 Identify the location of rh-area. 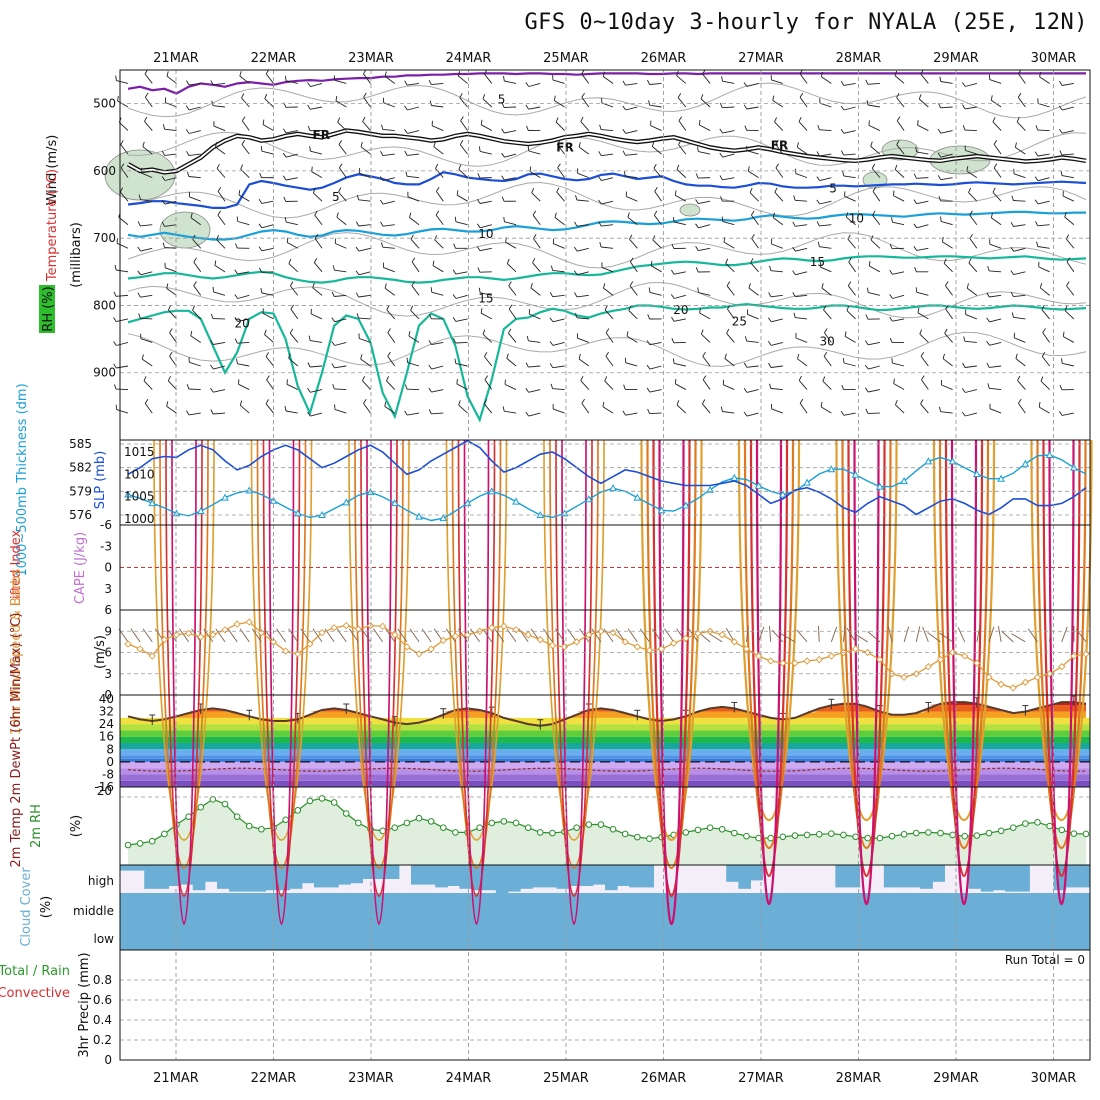
(607, 831).